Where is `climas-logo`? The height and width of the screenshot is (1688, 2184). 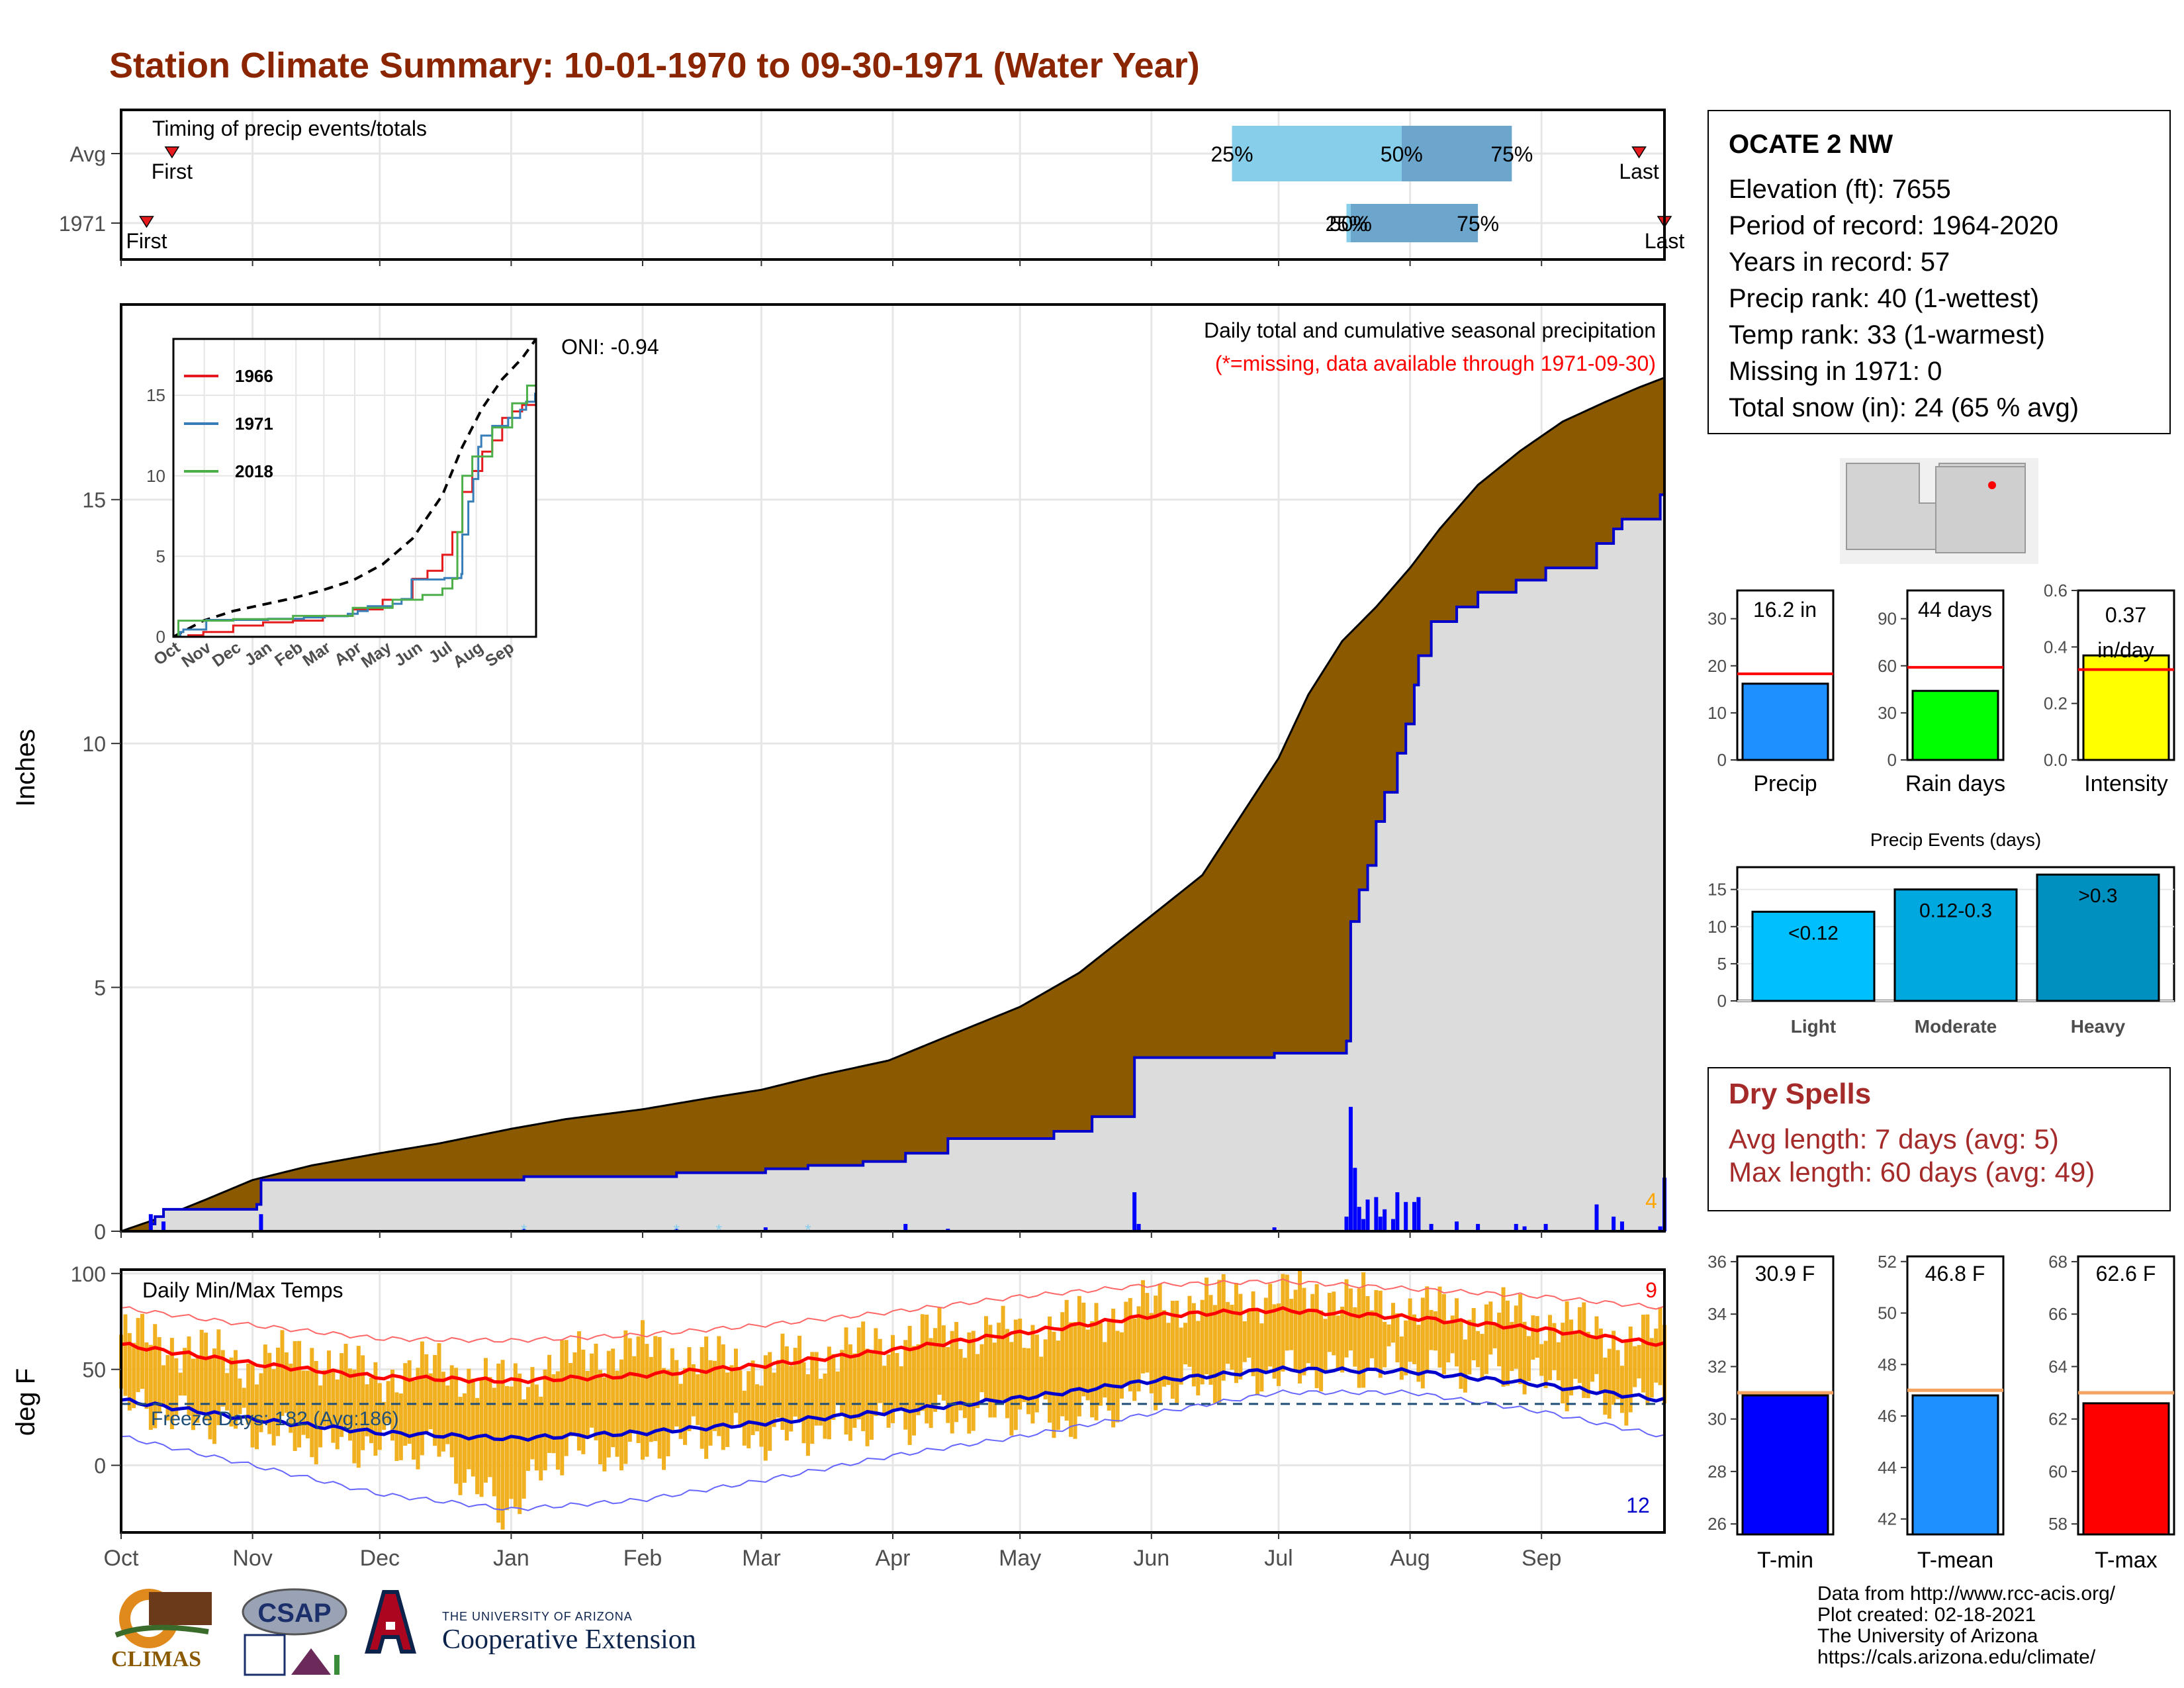
climas-logo is located at coordinates (163, 1618).